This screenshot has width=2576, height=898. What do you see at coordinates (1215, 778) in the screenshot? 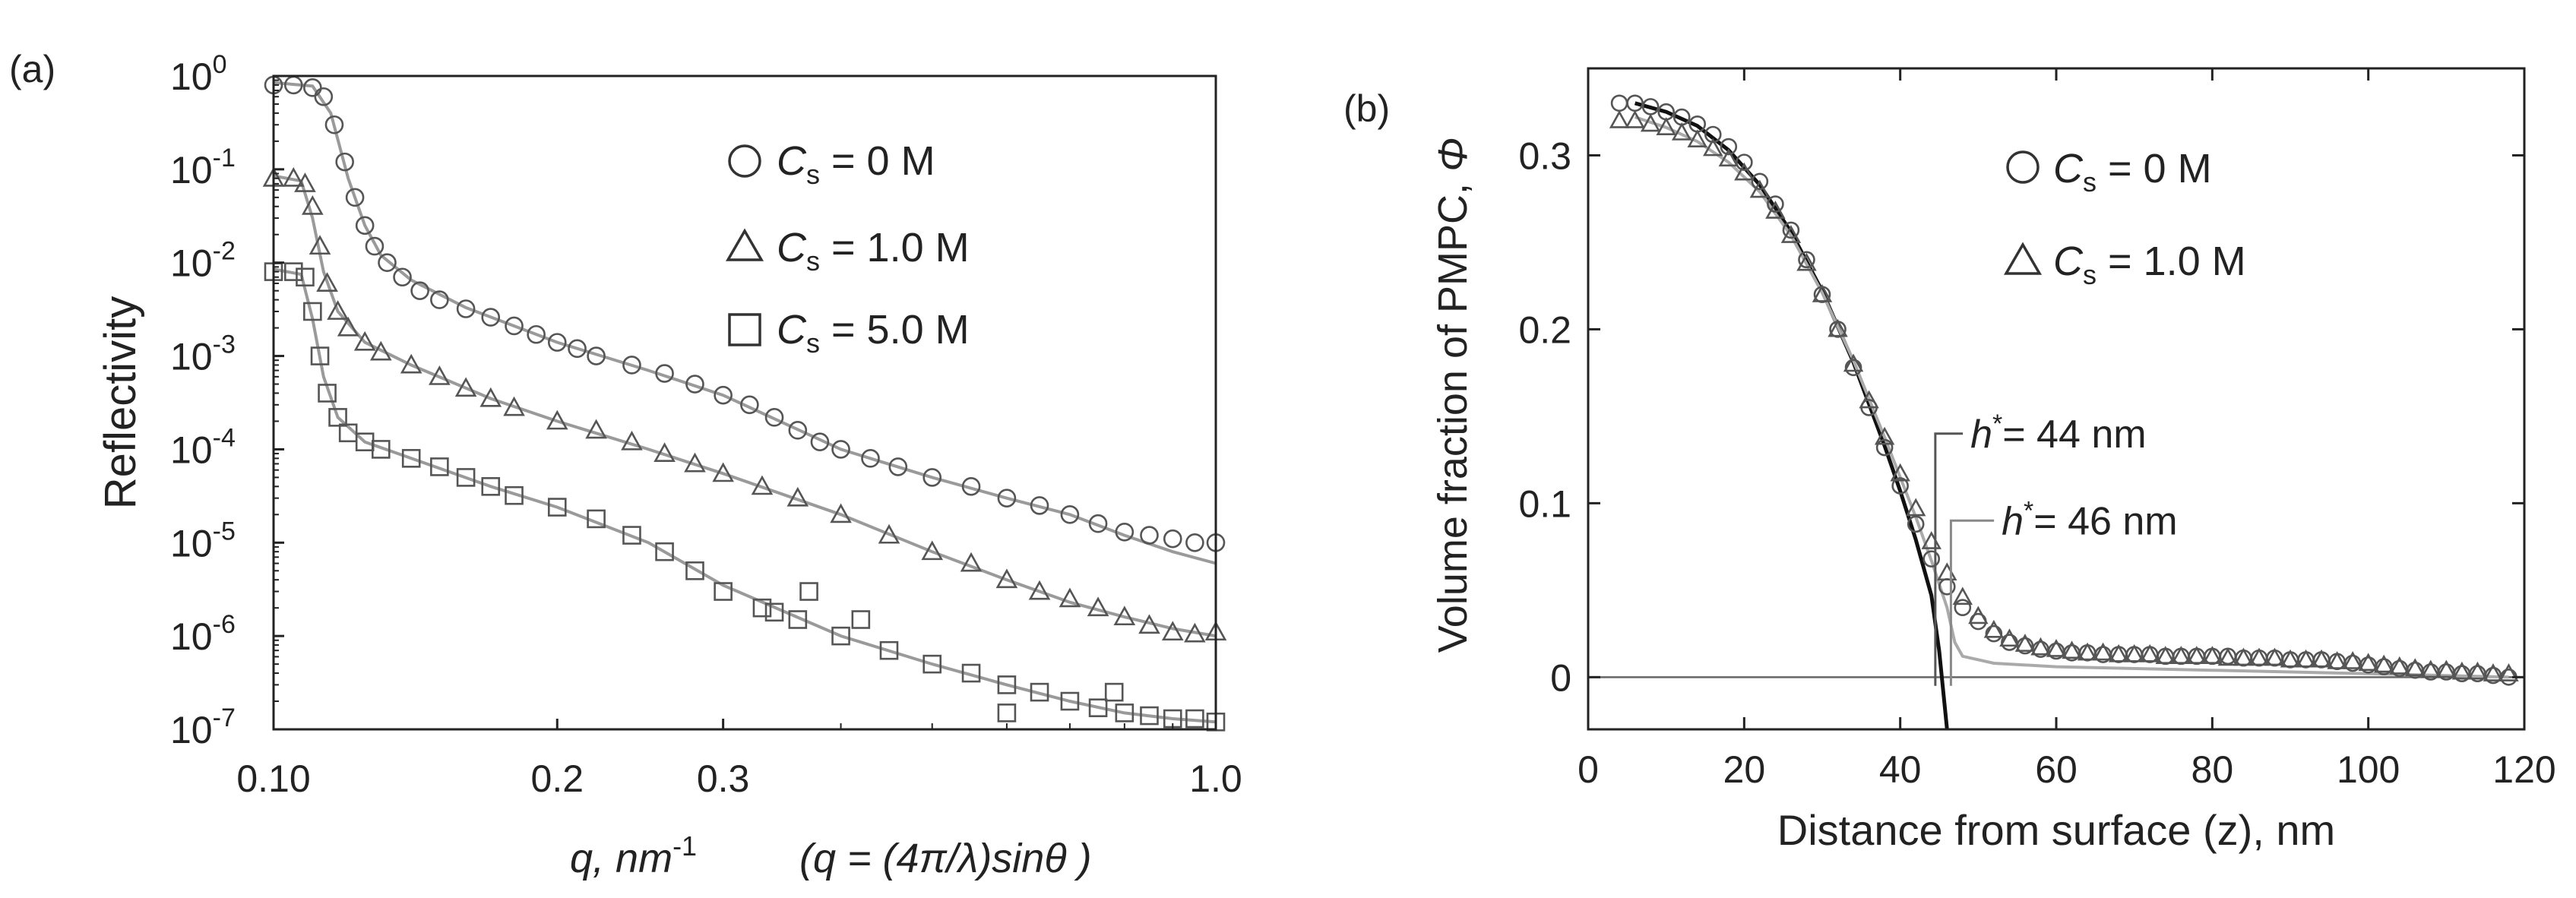
I see `panel-a-x-tick-label-3: 1.0` at bounding box center [1215, 778].